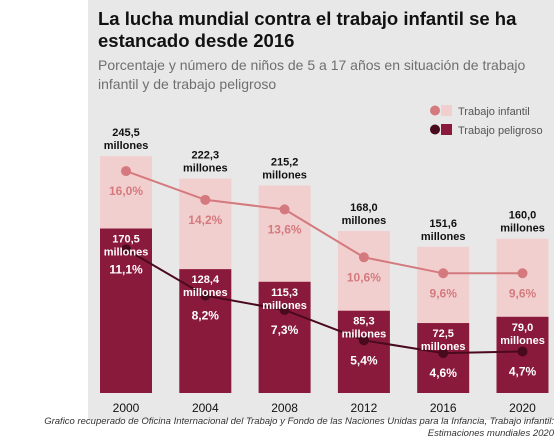 The height and width of the screenshot is (448, 560). I want to click on legend-marker-trabajo-peligroso, so click(435, 129).